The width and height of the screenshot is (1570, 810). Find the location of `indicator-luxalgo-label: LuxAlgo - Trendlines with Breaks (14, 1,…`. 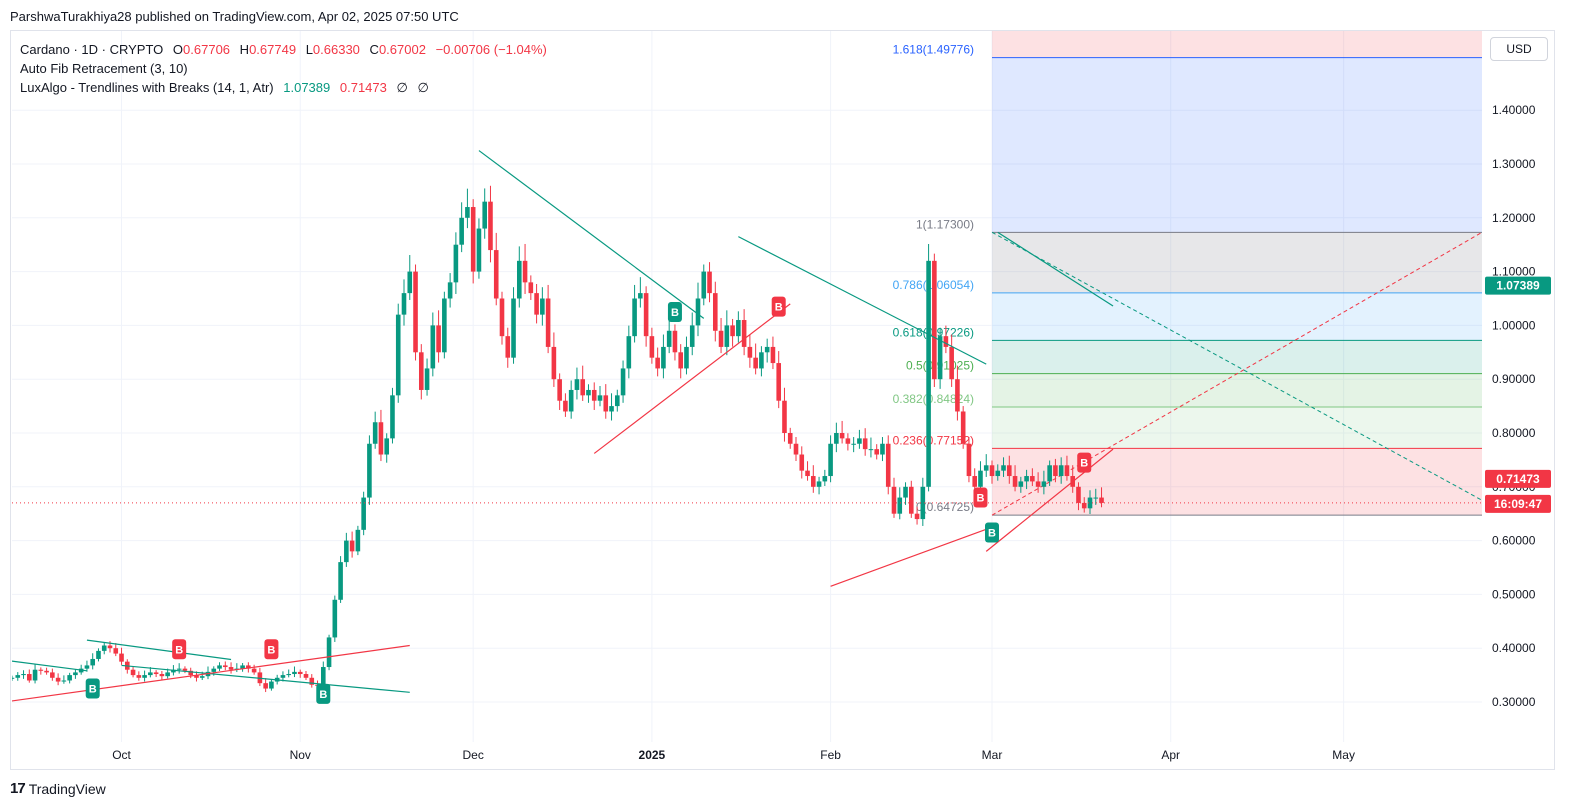

indicator-luxalgo-label: LuxAlgo - Trendlines with Breaks (14, 1,… is located at coordinates (147, 87).